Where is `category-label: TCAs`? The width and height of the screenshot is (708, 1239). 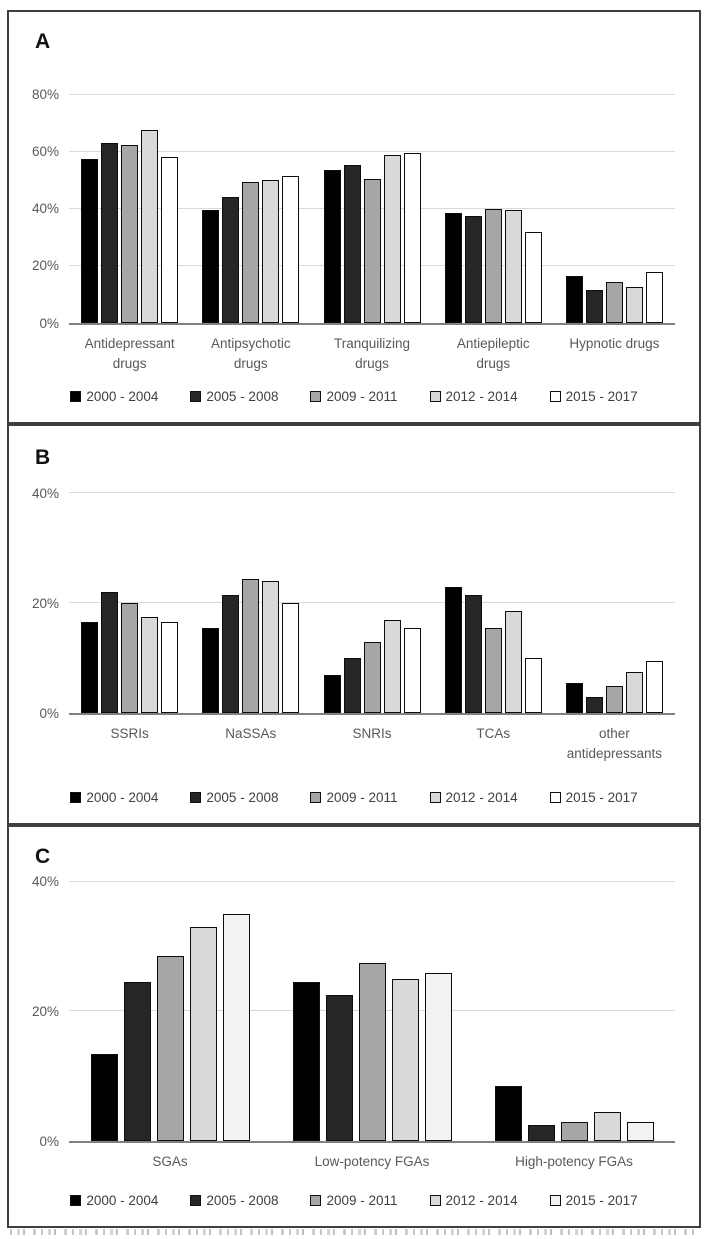
category-label: TCAs is located at coordinates (493, 733).